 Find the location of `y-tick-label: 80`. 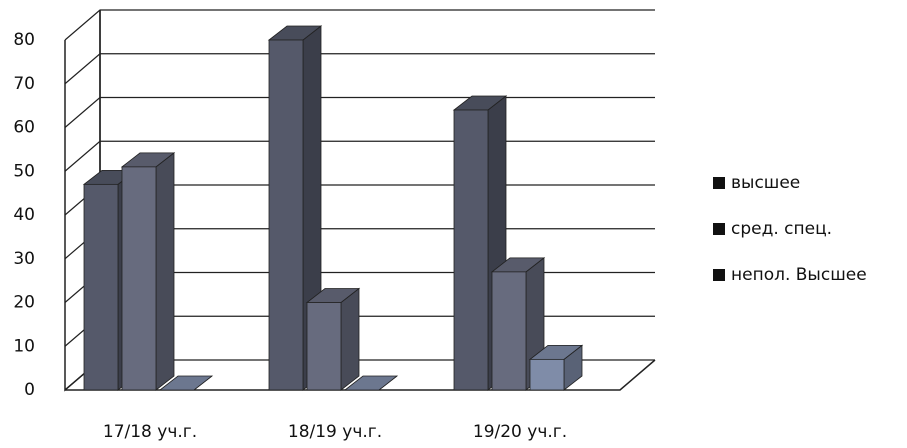

y-tick-label: 80 is located at coordinates (24, 40).